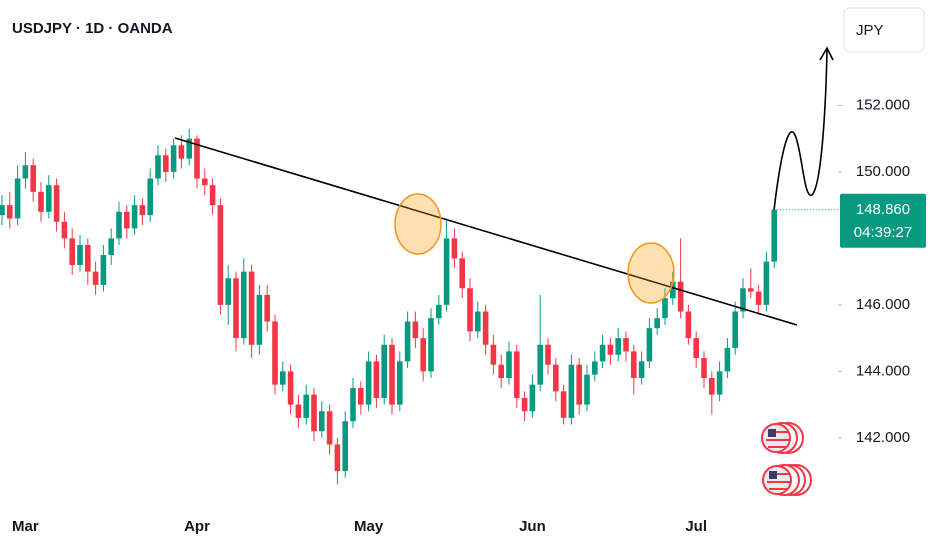 The height and width of the screenshot is (550, 932). Describe the element at coordinates (883, 209) in the screenshot. I see `last-price-label: 148.860` at that location.